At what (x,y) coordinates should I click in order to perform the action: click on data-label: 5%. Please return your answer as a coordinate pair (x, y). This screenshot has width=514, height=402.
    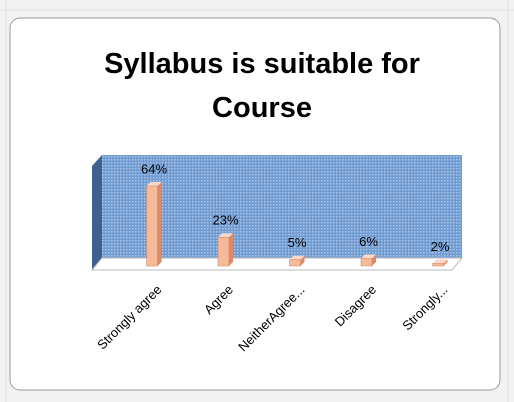
    Looking at the image, I should click on (297, 242).